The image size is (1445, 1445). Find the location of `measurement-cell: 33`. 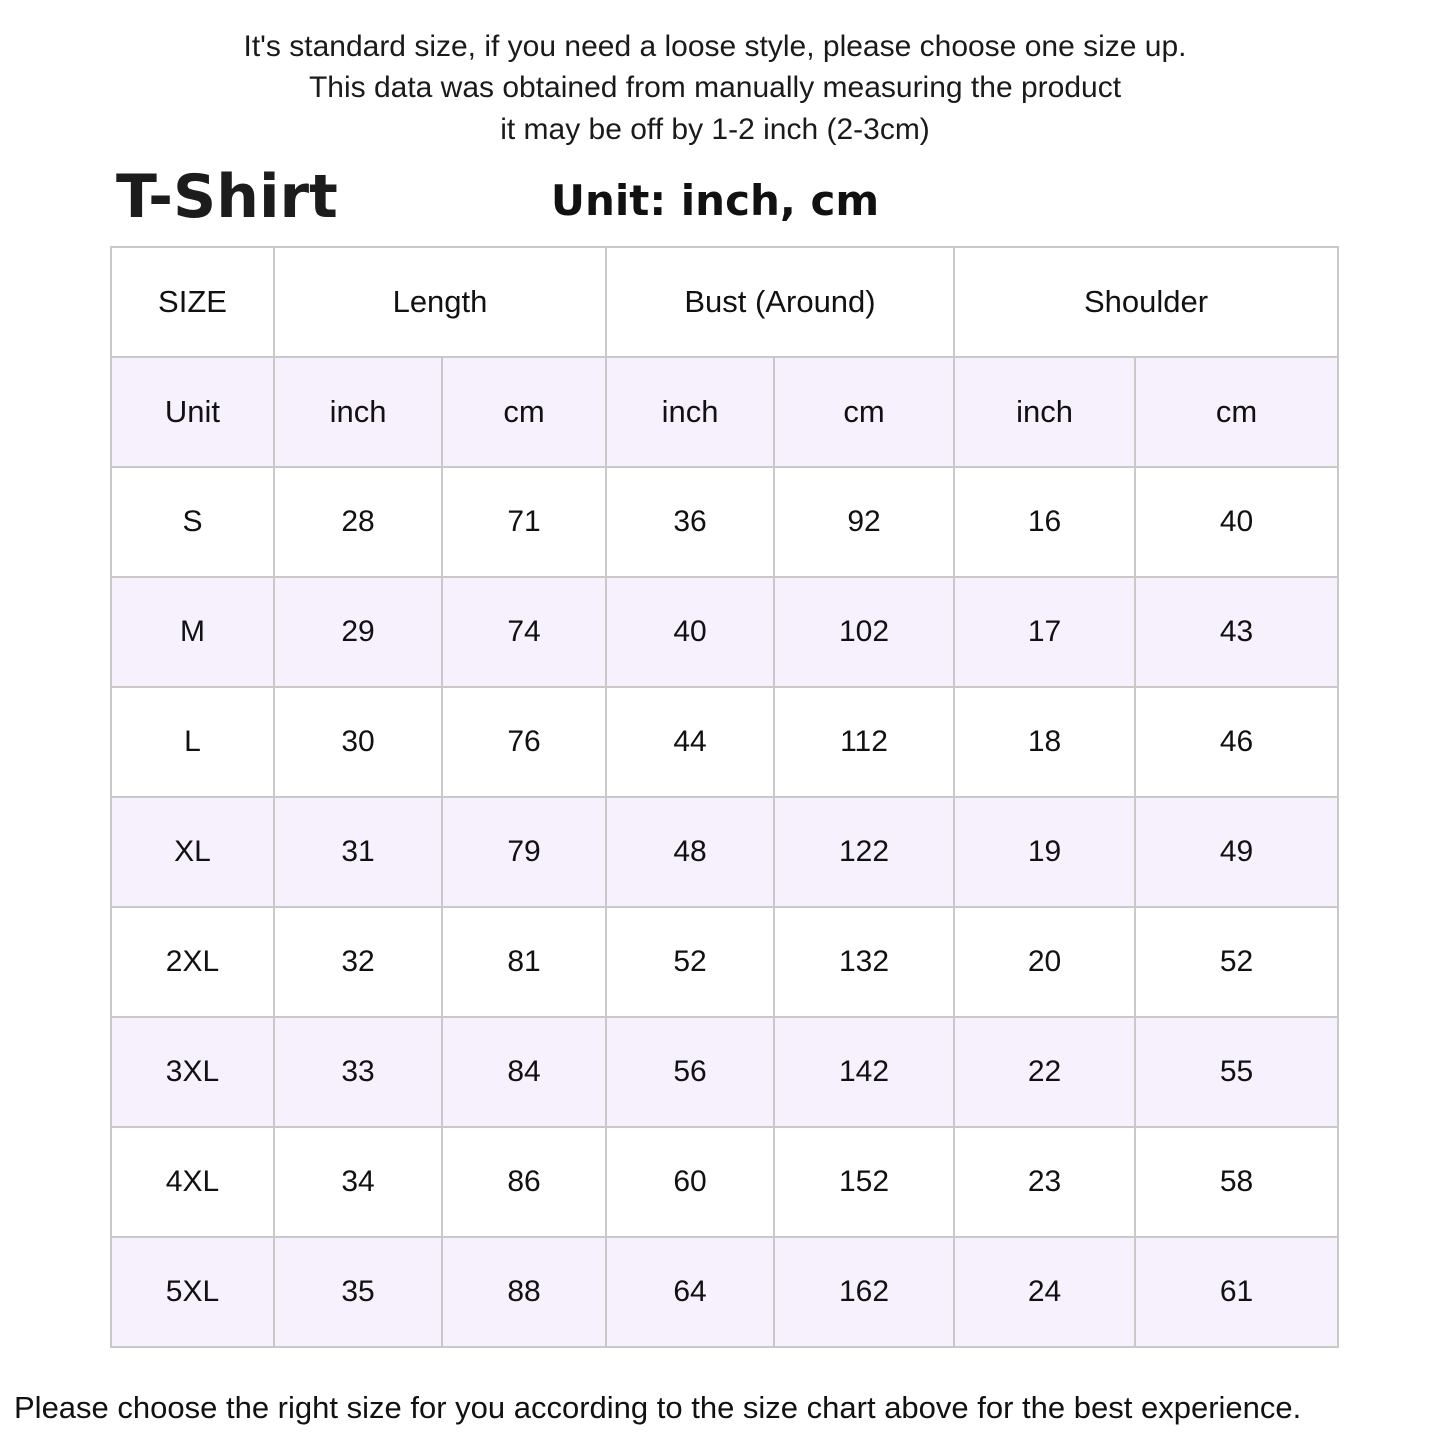

measurement-cell: 33 is located at coordinates (358, 1072).